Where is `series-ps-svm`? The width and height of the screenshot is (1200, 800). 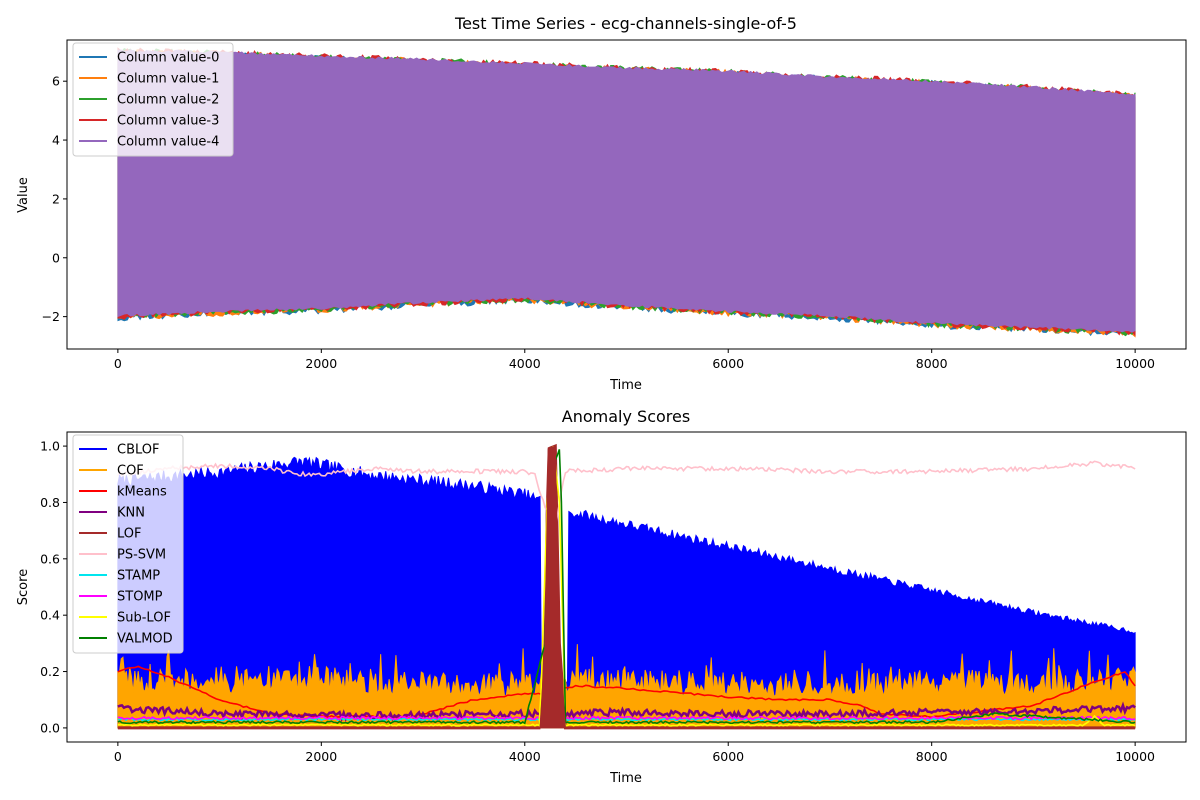 series-ps-svm is located at coordinates (626, 494).